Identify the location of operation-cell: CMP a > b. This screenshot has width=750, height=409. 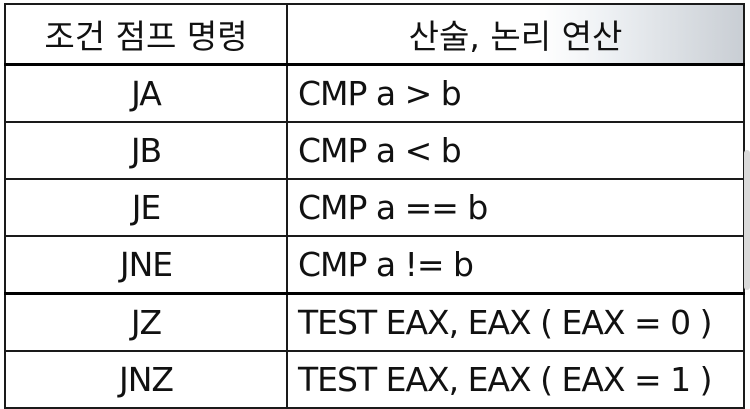
(515, 93).